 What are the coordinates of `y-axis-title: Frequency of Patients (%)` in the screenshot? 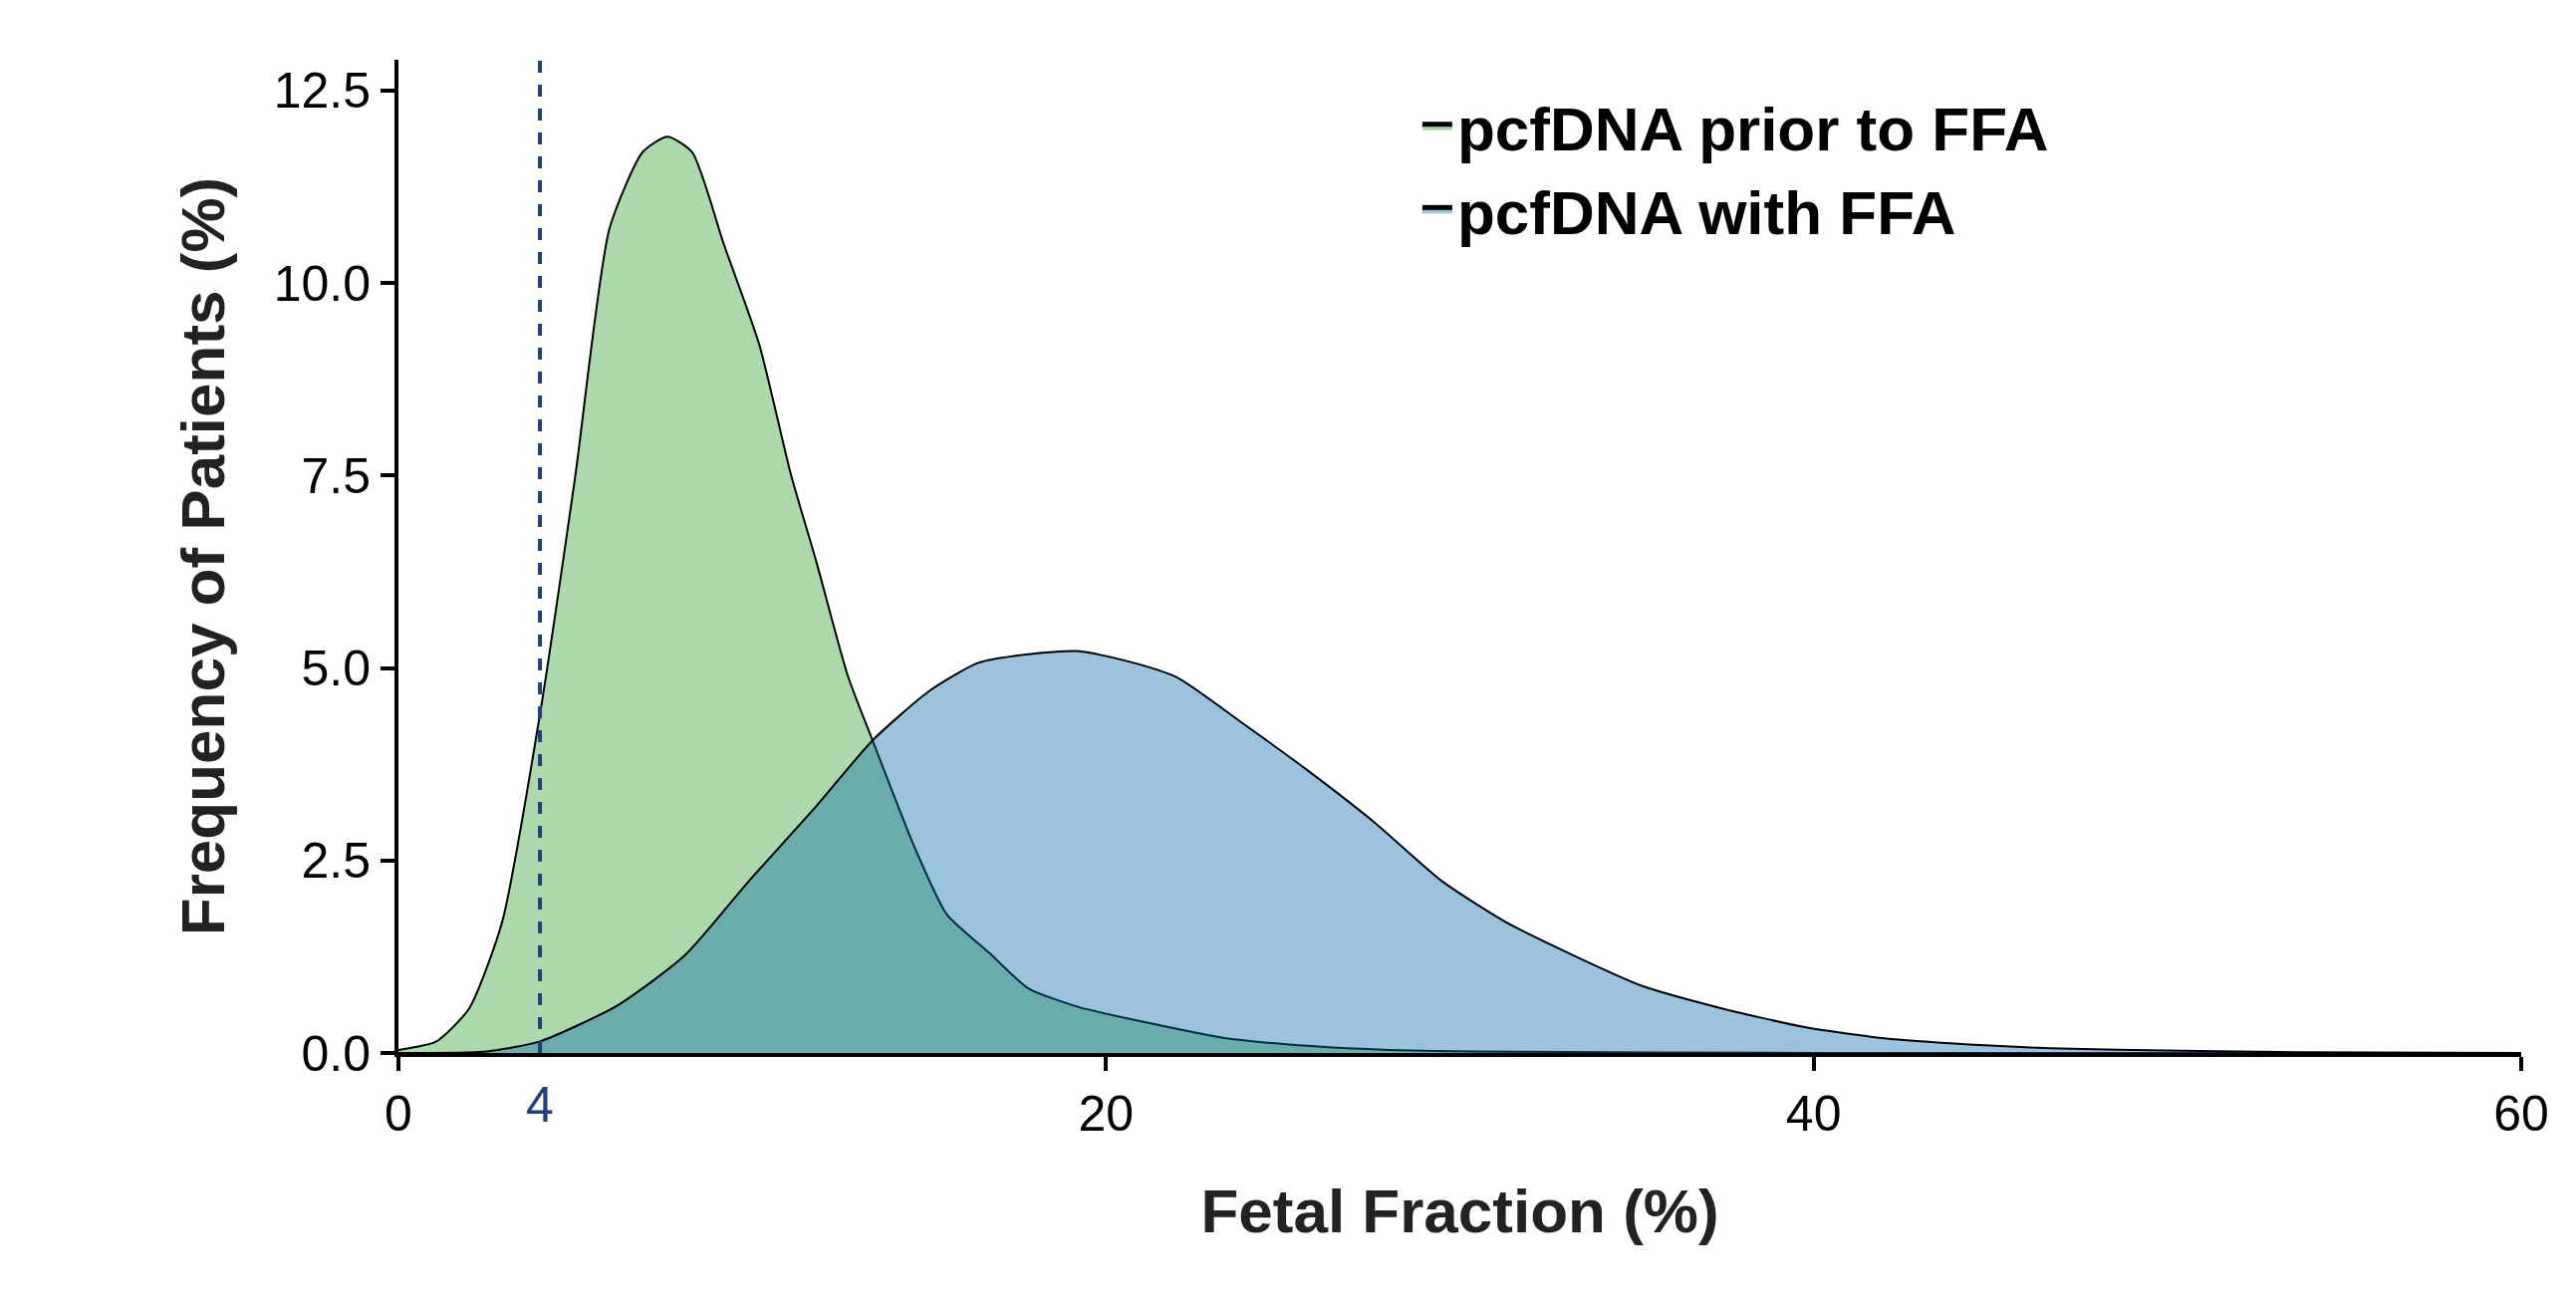 It's located at (202, 556).